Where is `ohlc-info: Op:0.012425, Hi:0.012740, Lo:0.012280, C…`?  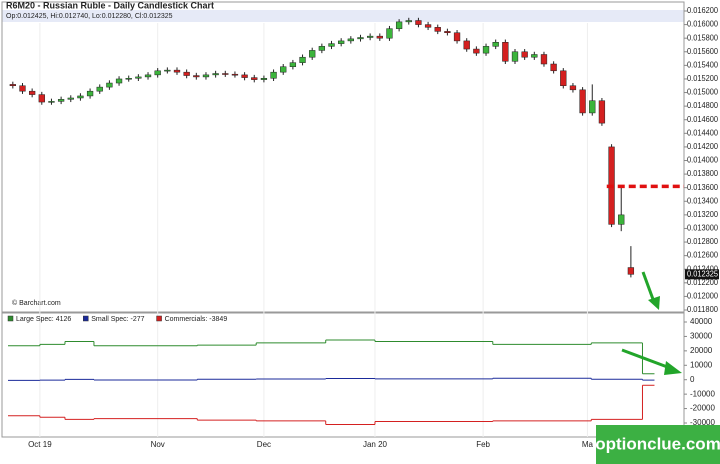
ohlc-info: Op:0.012425, Hi:0.012740, Lo:0.012280, C… is located at coordinates (89, 16).